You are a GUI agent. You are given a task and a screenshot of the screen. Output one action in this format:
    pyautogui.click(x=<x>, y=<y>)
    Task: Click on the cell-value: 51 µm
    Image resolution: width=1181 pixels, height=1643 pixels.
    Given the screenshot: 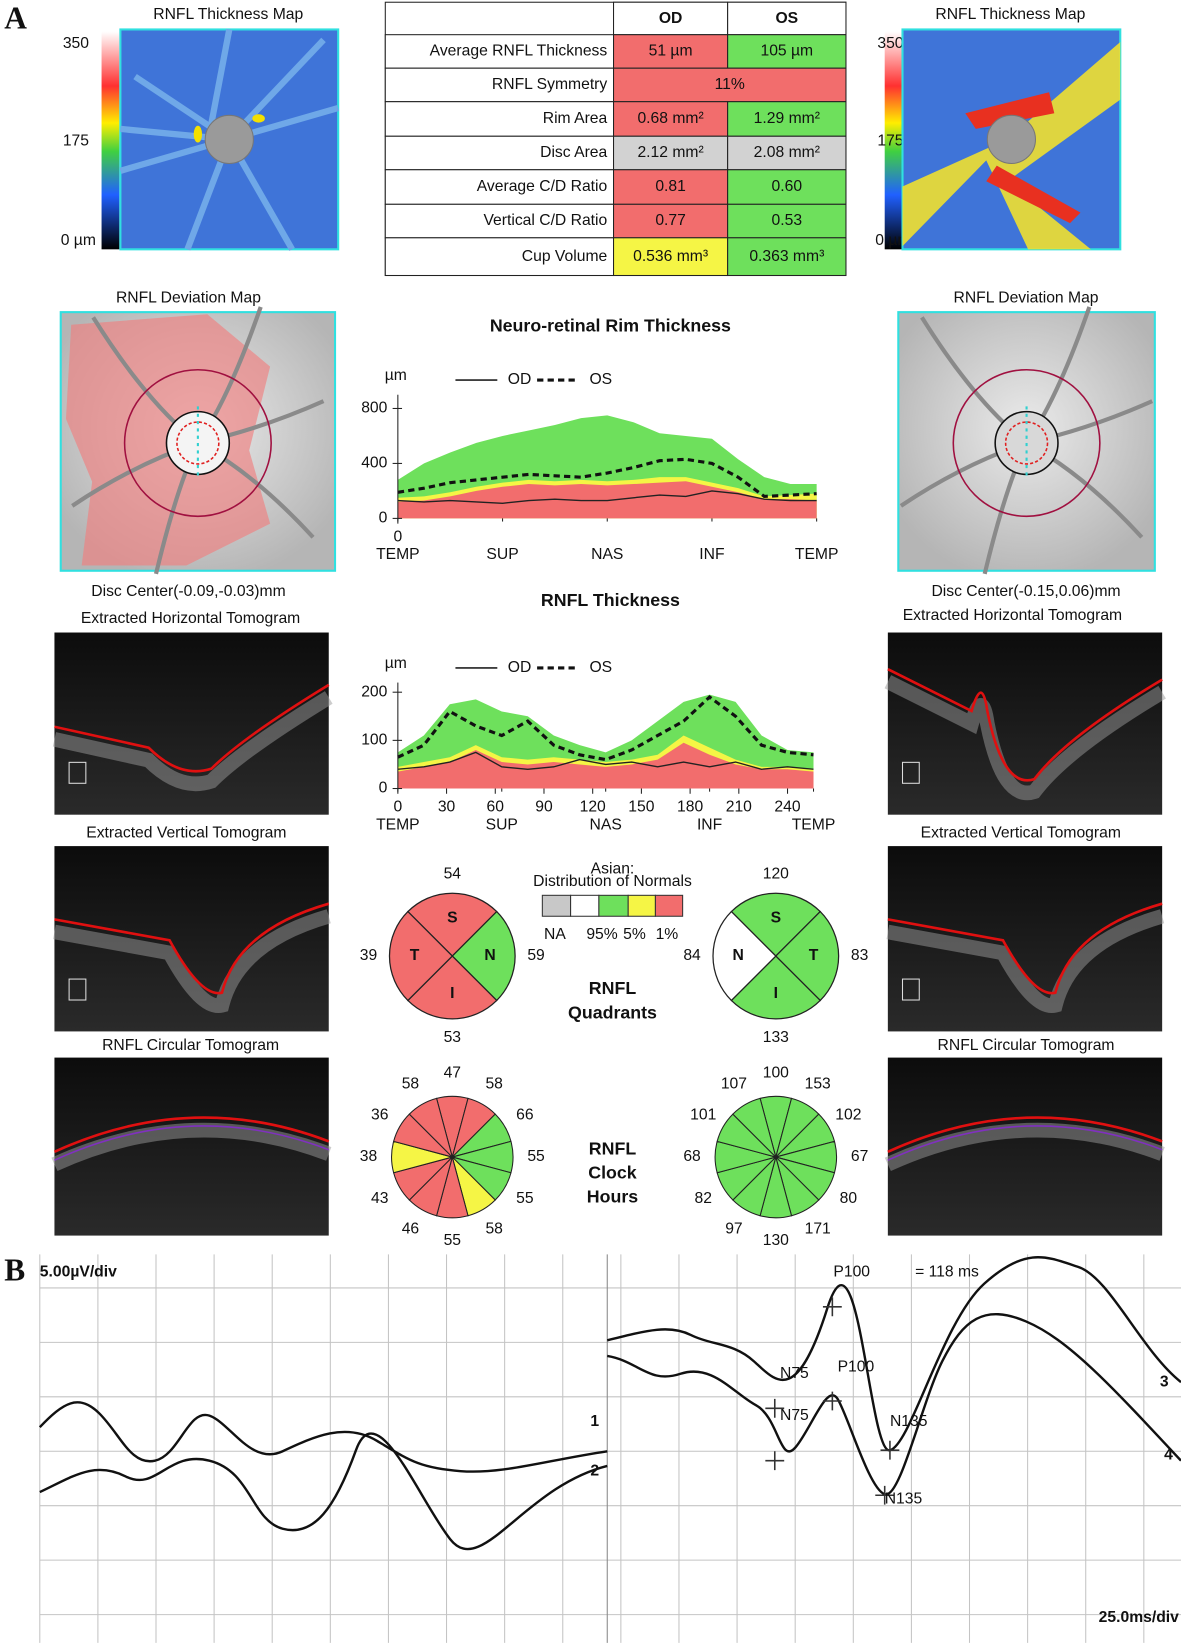 What is the action you would take?
    pyautogui.click(x=671, y=51)
    